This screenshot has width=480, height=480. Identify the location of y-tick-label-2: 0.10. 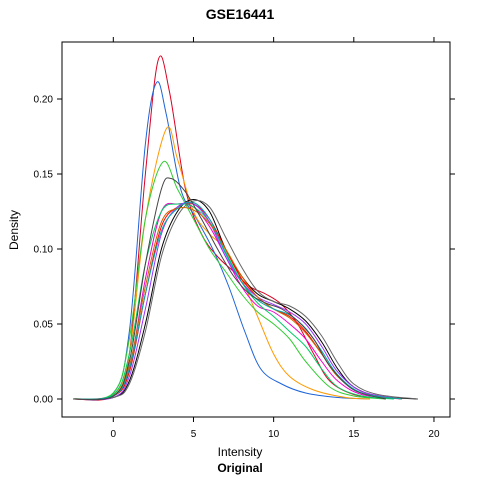
(44, 250).